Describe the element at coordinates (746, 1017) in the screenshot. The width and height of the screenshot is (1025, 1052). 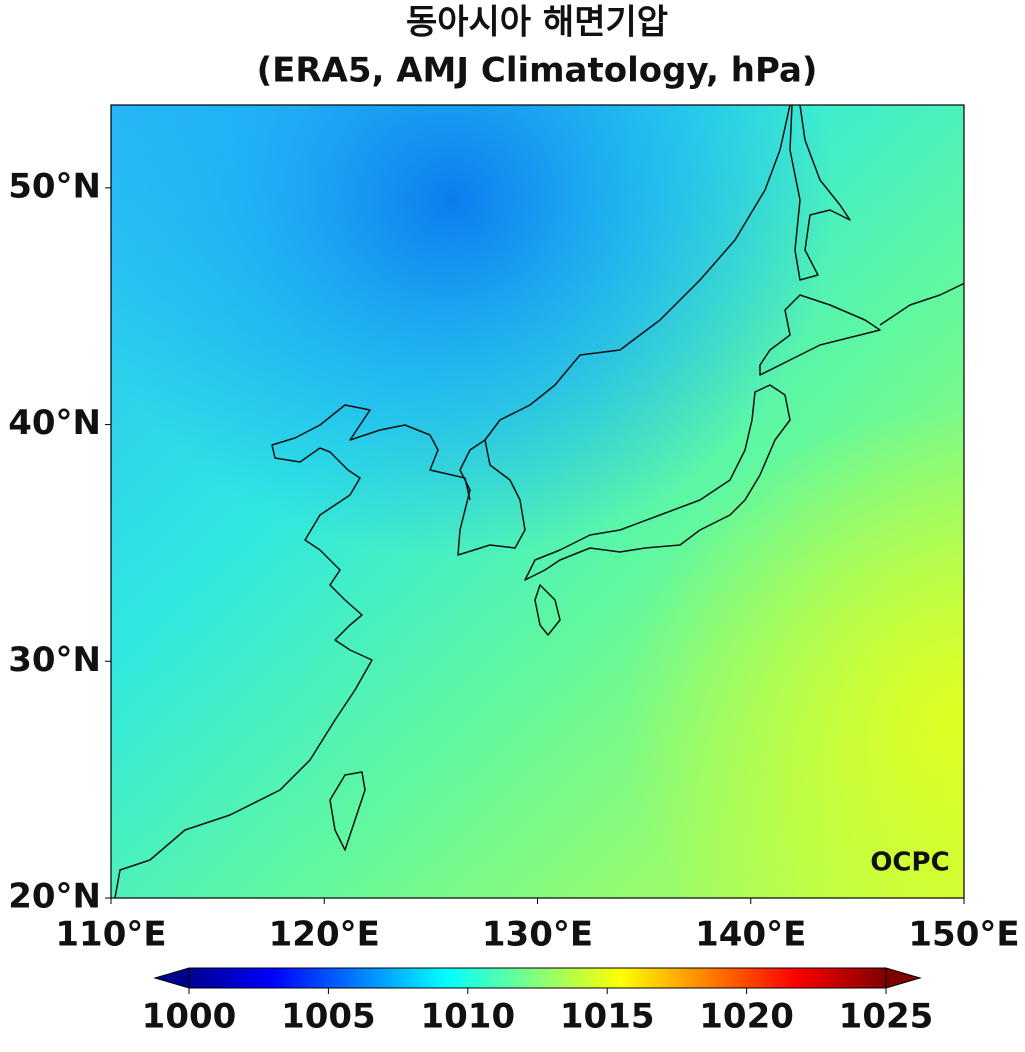
I see `colorbar-tick-label: 1020` at that location.